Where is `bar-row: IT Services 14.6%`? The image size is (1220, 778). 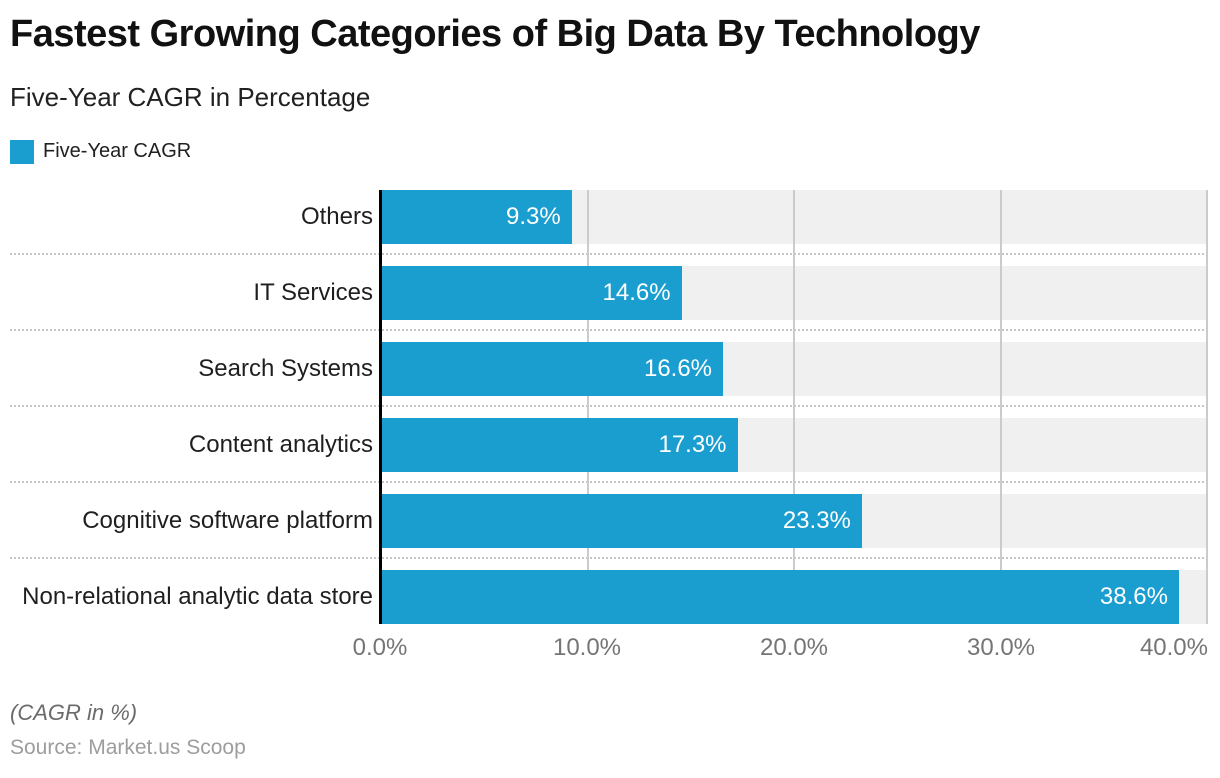
bar-row: IT Services 14.6% is located at coordinates (609, 303).